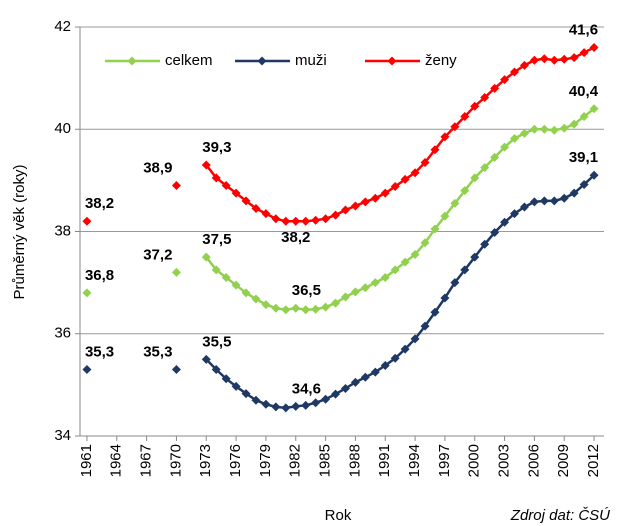 This screenshot has height=526, width=618. I want to click on y-tick-label: 40, so click(62, 128).